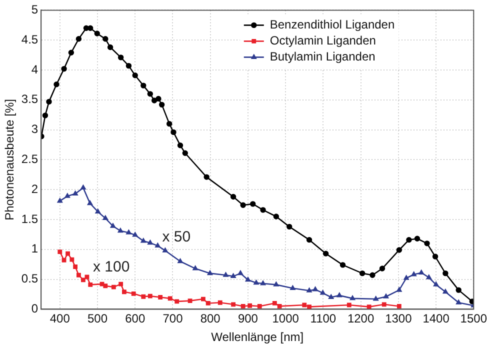  Describe the element at coordinates (257, 337) in the screenshot. I see `x-axis-title: Wellenlänge [nm]` at that location.